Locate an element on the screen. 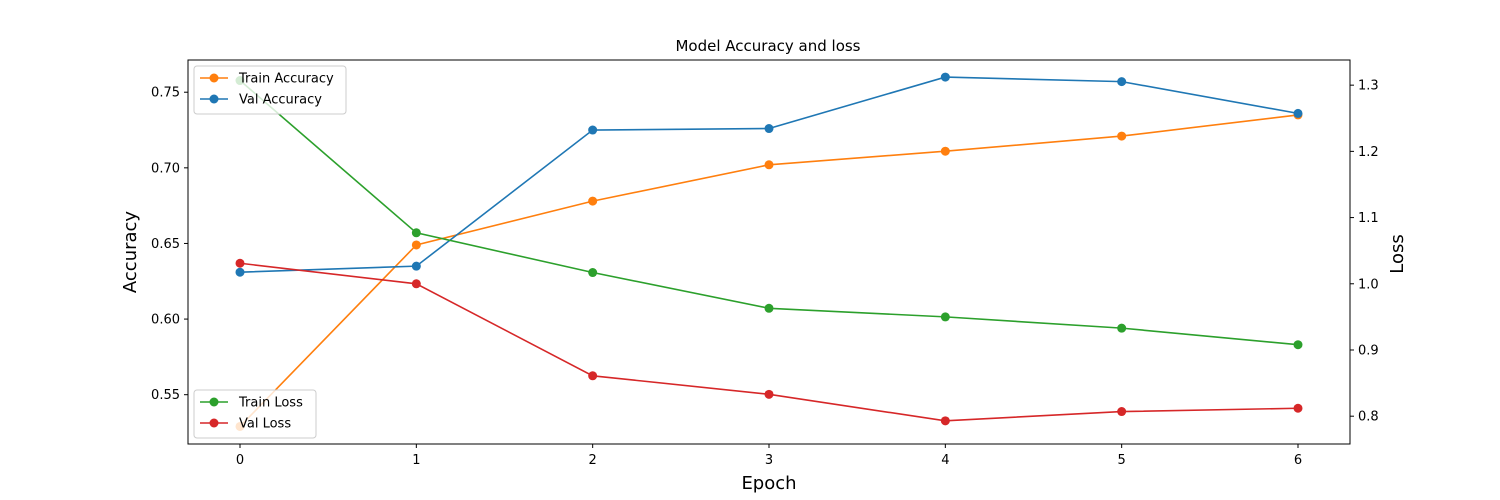 This screenshot has width=1500, height=500. x-axis-title: Epoch is located at coordinates (768, 483).